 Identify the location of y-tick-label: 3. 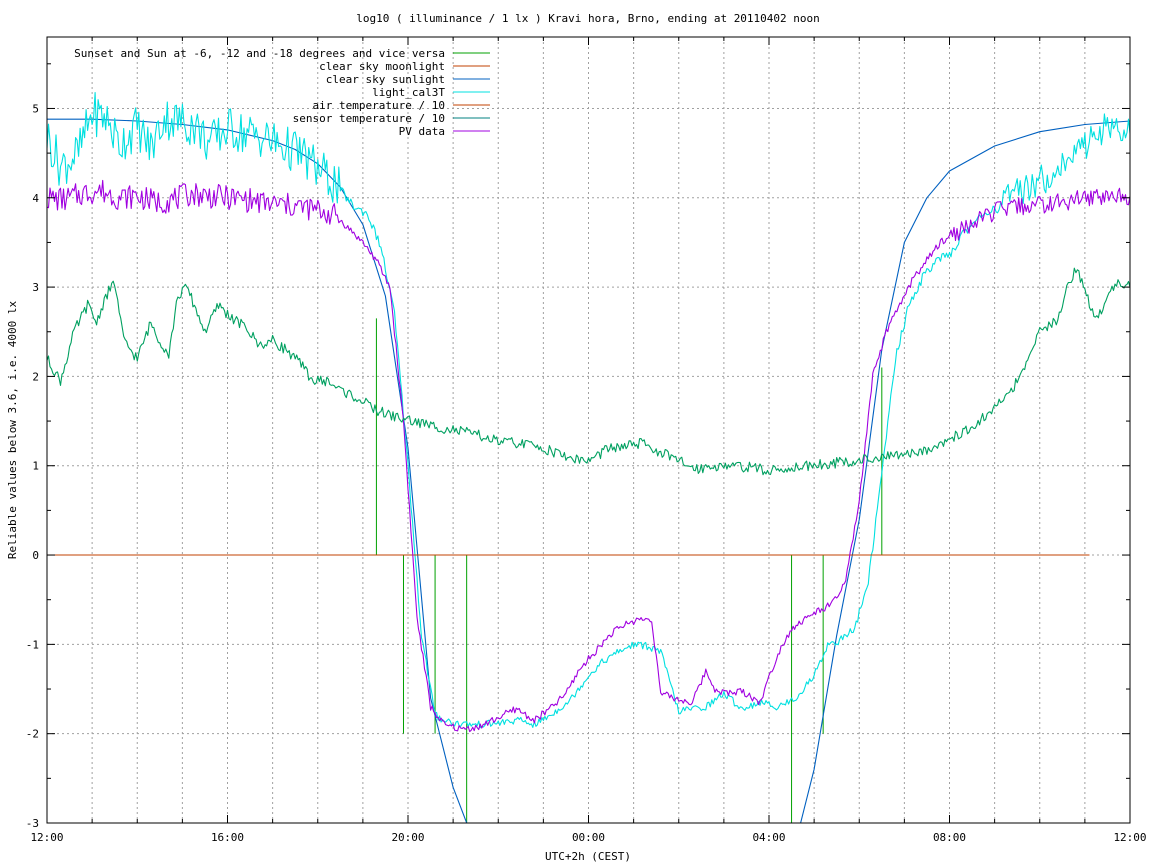
(35, 287).